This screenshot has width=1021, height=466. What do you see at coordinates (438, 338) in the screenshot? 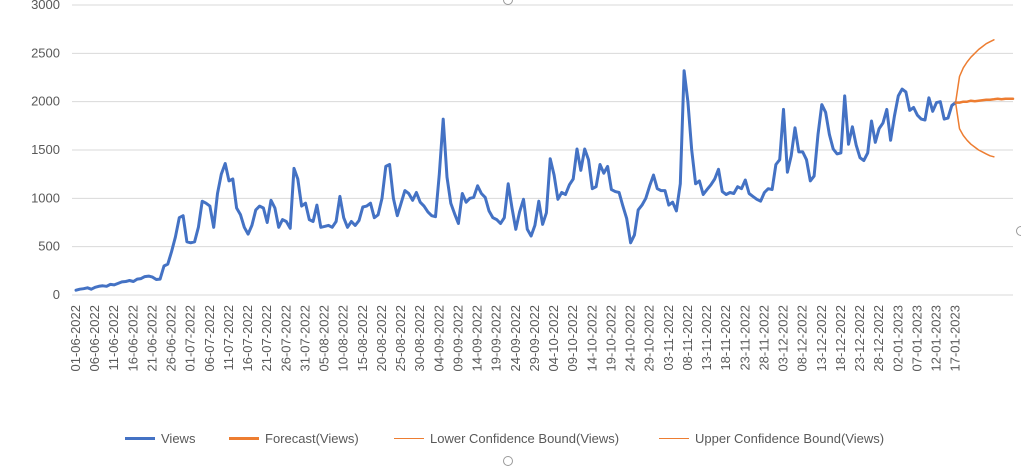
I see `x-tick-label: 04-09-2022` at bounding box center [438, 338].